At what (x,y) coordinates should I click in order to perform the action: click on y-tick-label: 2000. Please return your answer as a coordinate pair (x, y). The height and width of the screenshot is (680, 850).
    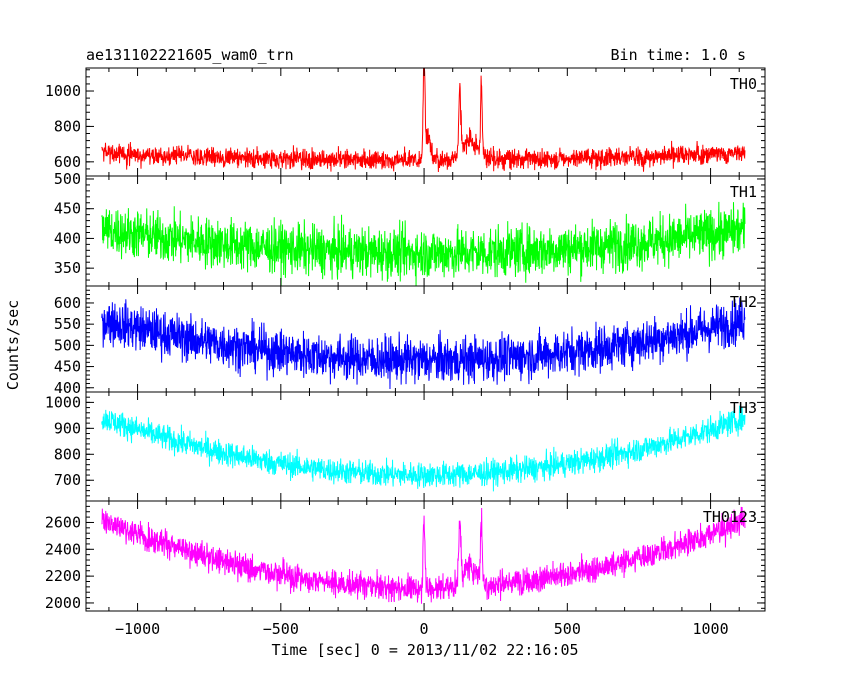
    Looking at the image, I should click on (63, 603).